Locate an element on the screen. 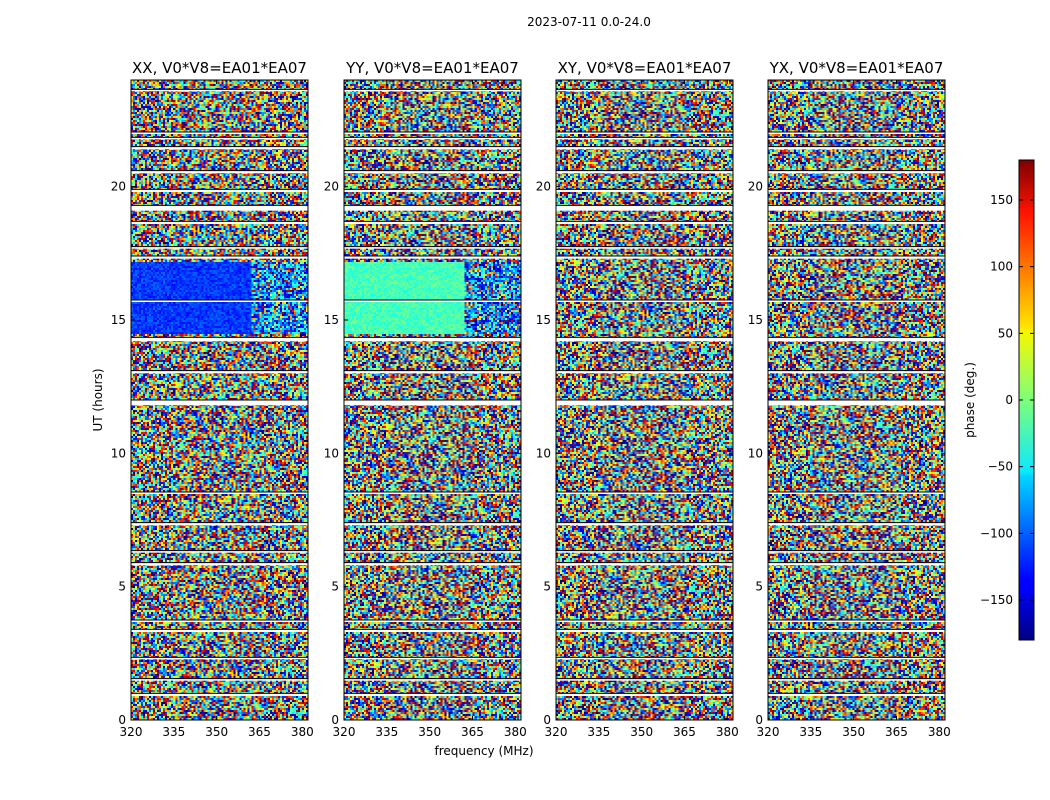  y-axis-label: UT (hours) is located at coordinates (98, 399).